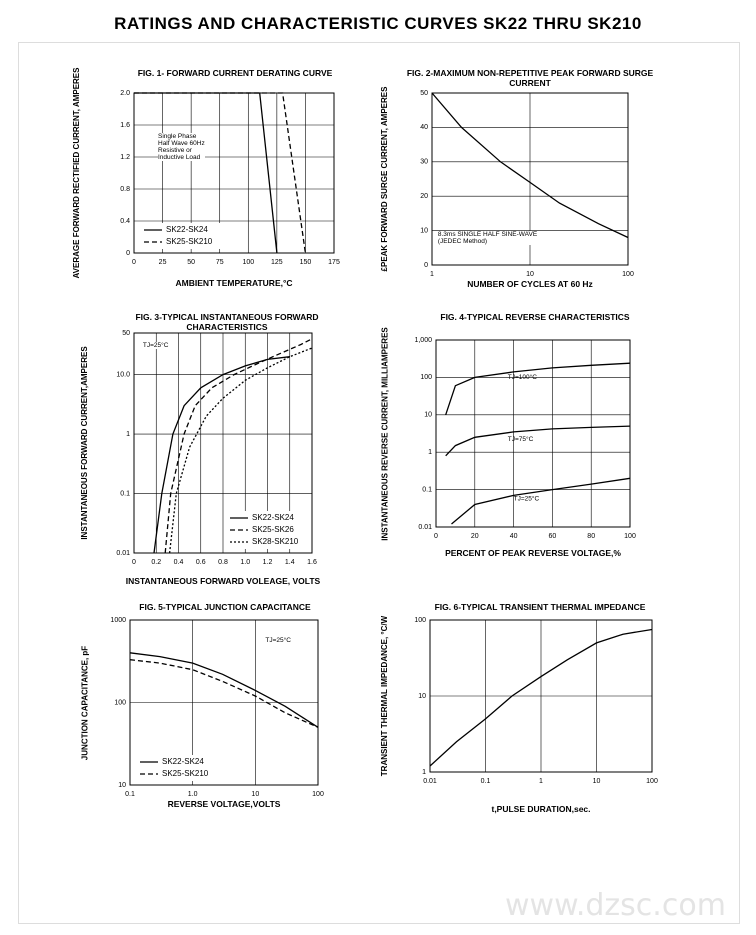 This screenshot has height=935, width=756. I want to click on y-axis-label: JUNCTION CAPACITANCE, pF, so click(84, 702).